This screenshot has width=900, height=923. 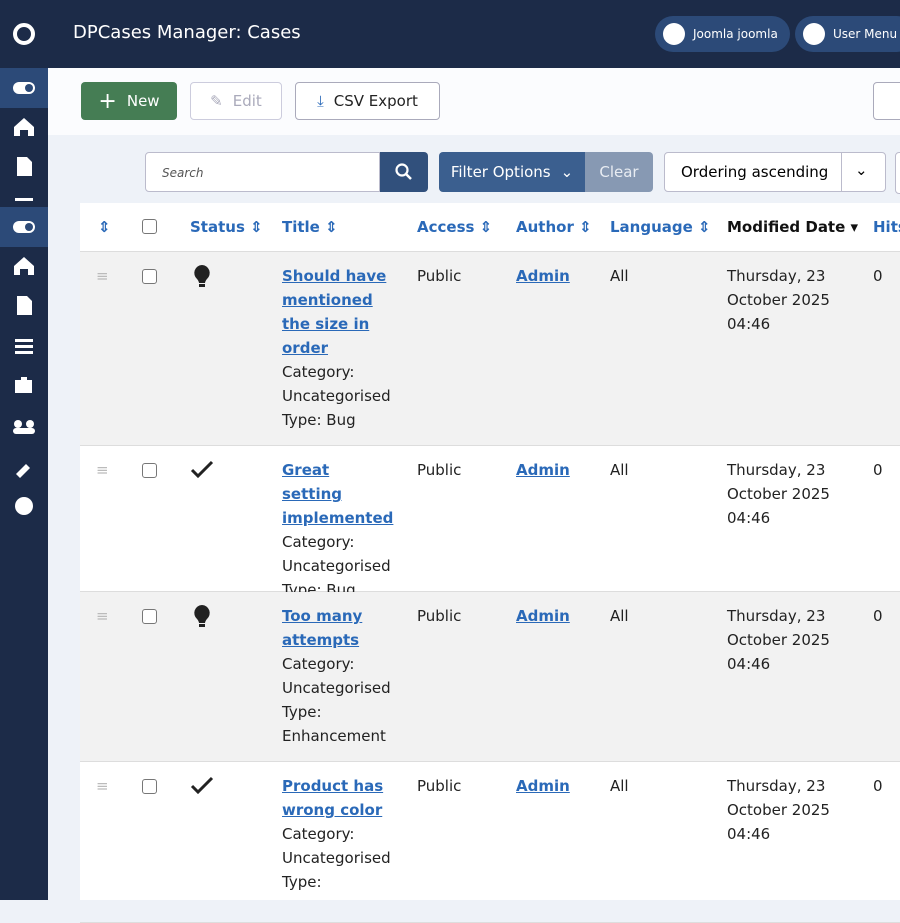 I want to click on title-wrap: Too many attempts, so click(x=338, y=628).